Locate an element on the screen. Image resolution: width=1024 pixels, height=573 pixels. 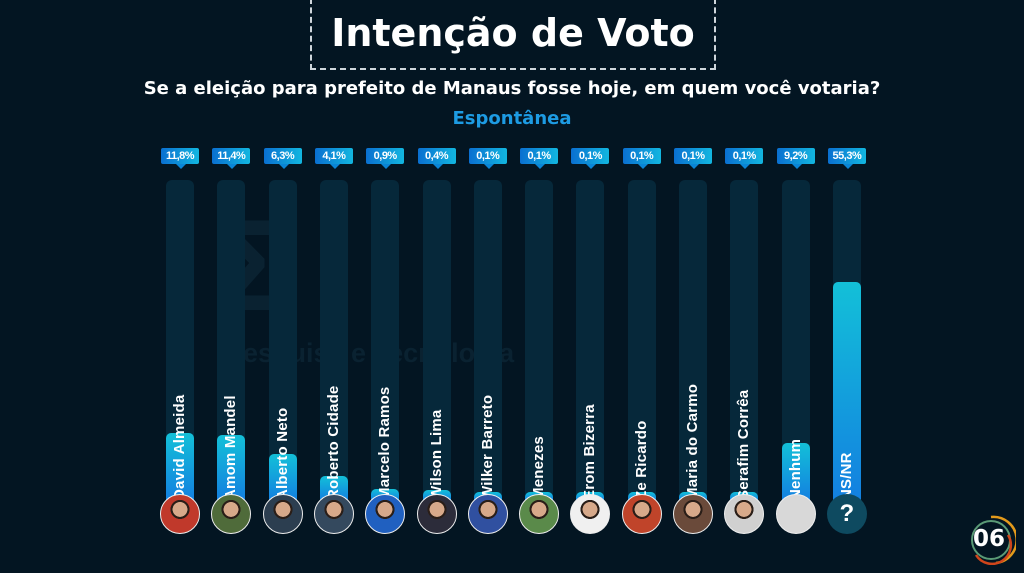
category-label: Roberto Cidade is located at coordinates (333, 442).